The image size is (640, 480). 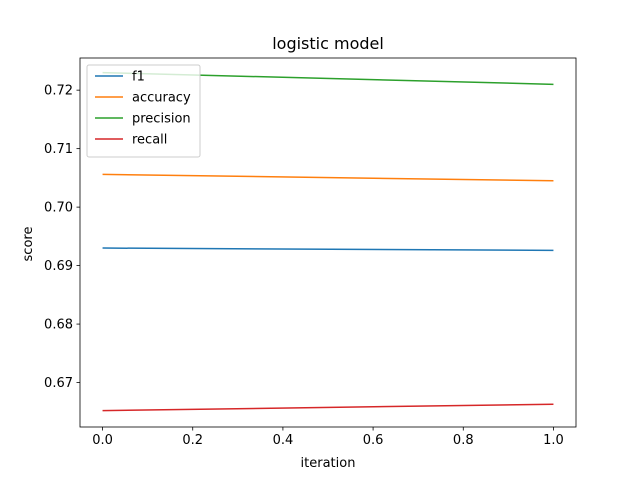 I want to click on series-line-f1, so click(x=328, y=249).